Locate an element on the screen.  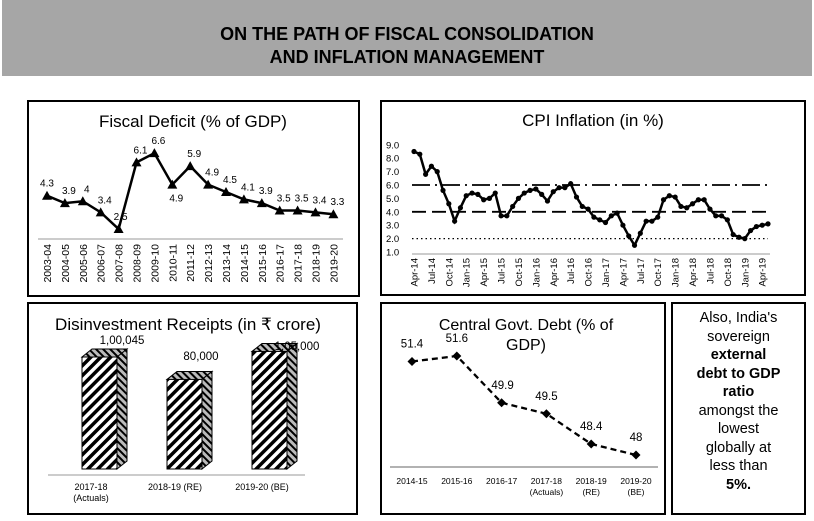
note-text: less than is located at coordinates (738, 466).